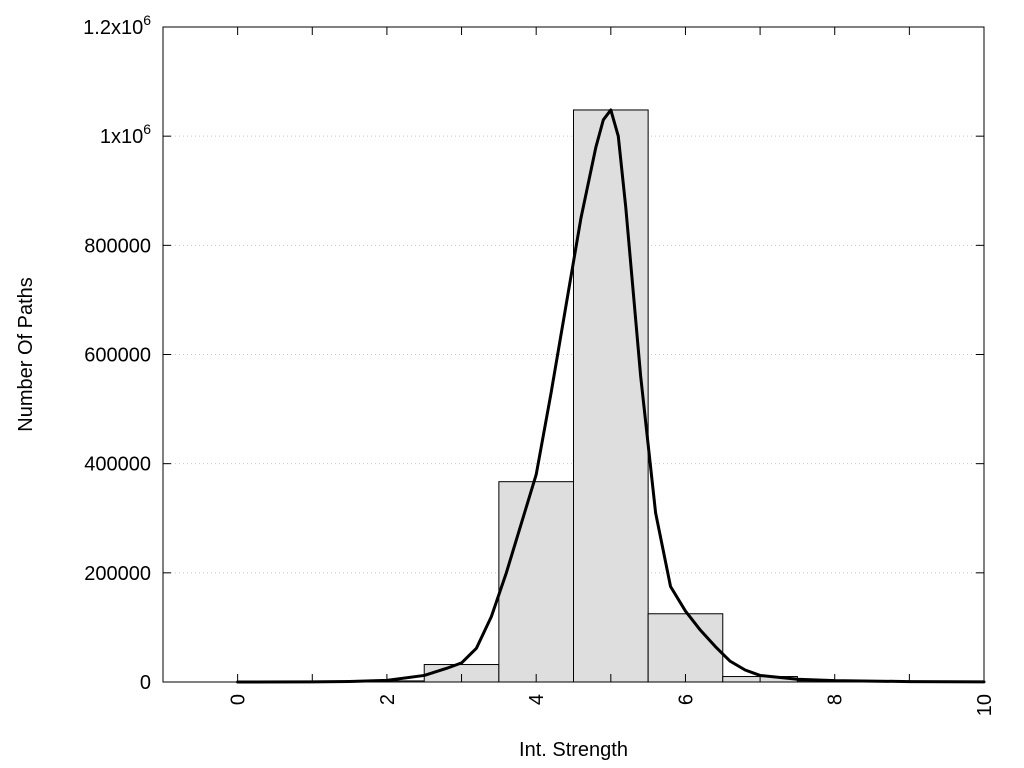 Image resolution: width=1024 pixels, height=768 pixels. Describe the element at coordinates (145, 683) in the screenshot. I see `y-tick-label: 0` at that location.